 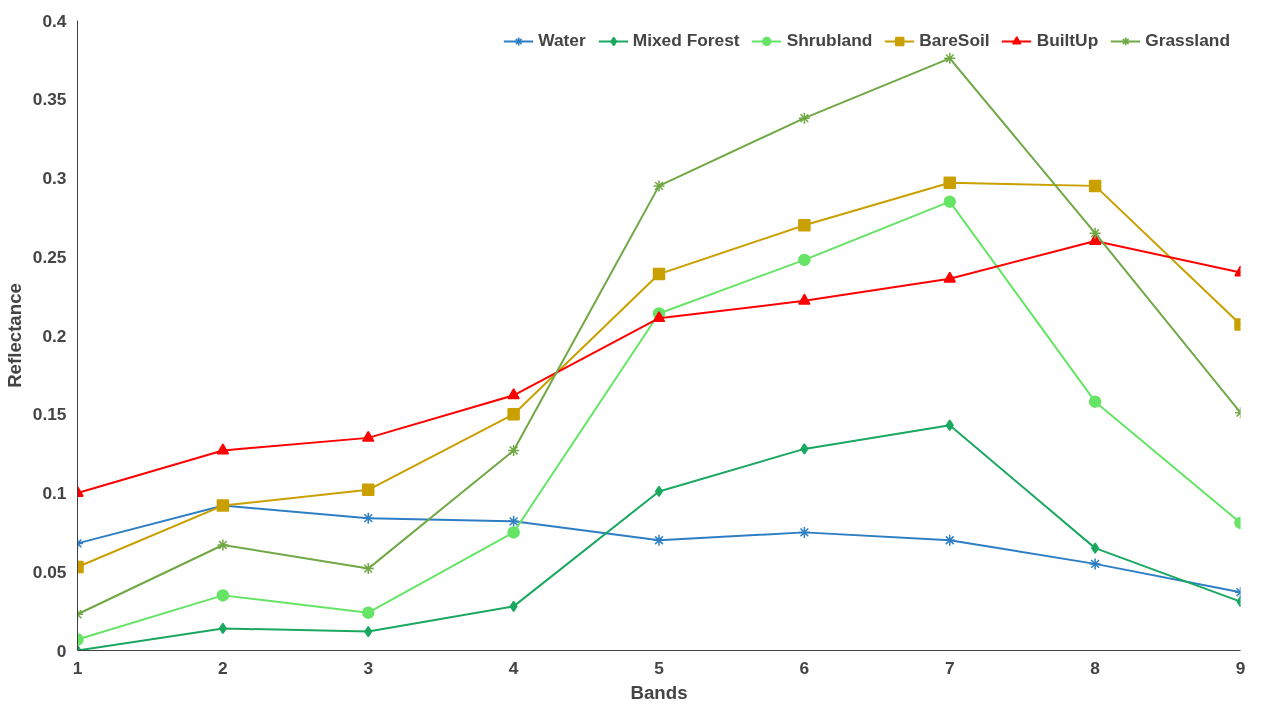 I want to click on y-tick-label: 0.3, so click(x=54, y=178).